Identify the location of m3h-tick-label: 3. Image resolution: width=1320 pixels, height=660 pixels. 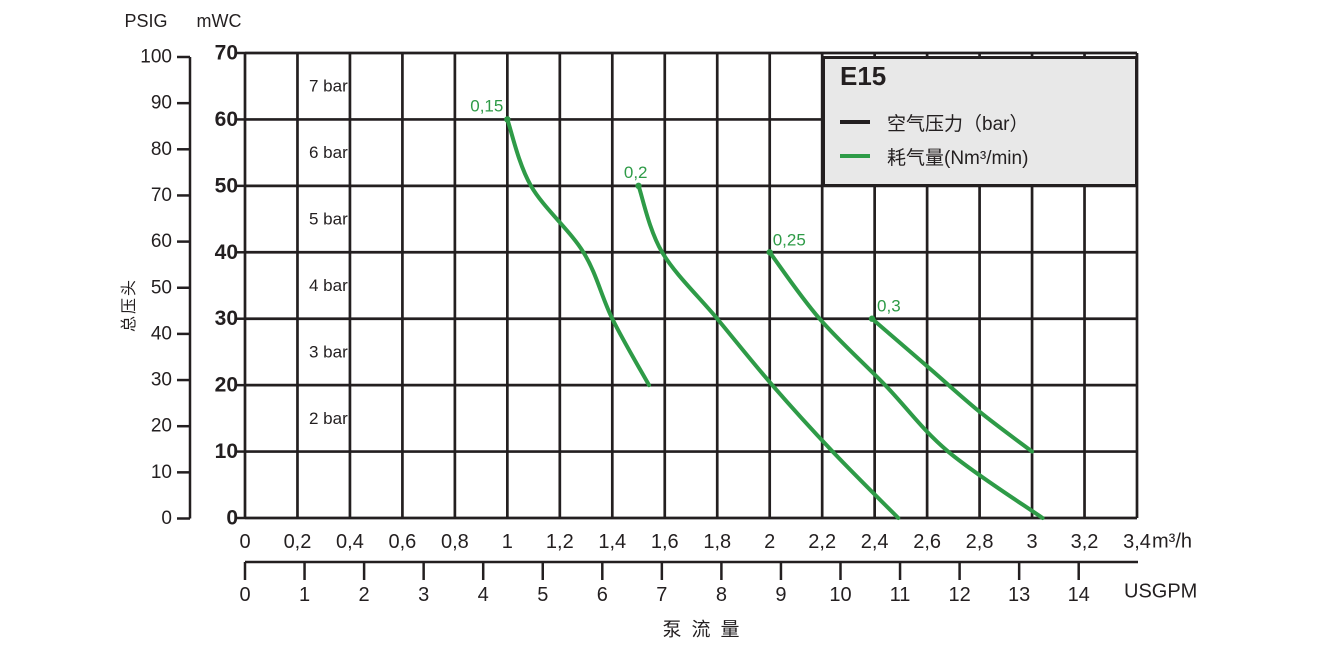
(1031, 542).